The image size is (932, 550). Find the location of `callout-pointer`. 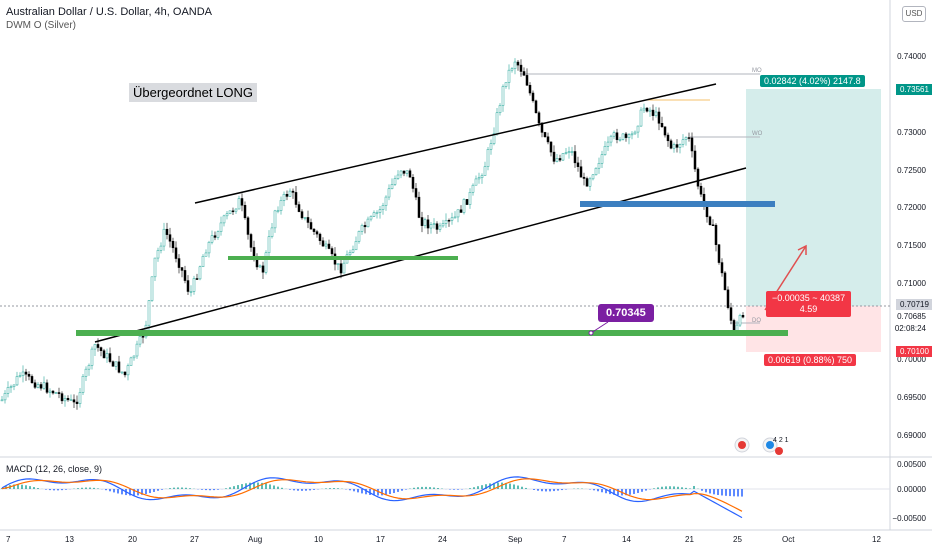

callout-pointer is located at coordinates (599, 327).